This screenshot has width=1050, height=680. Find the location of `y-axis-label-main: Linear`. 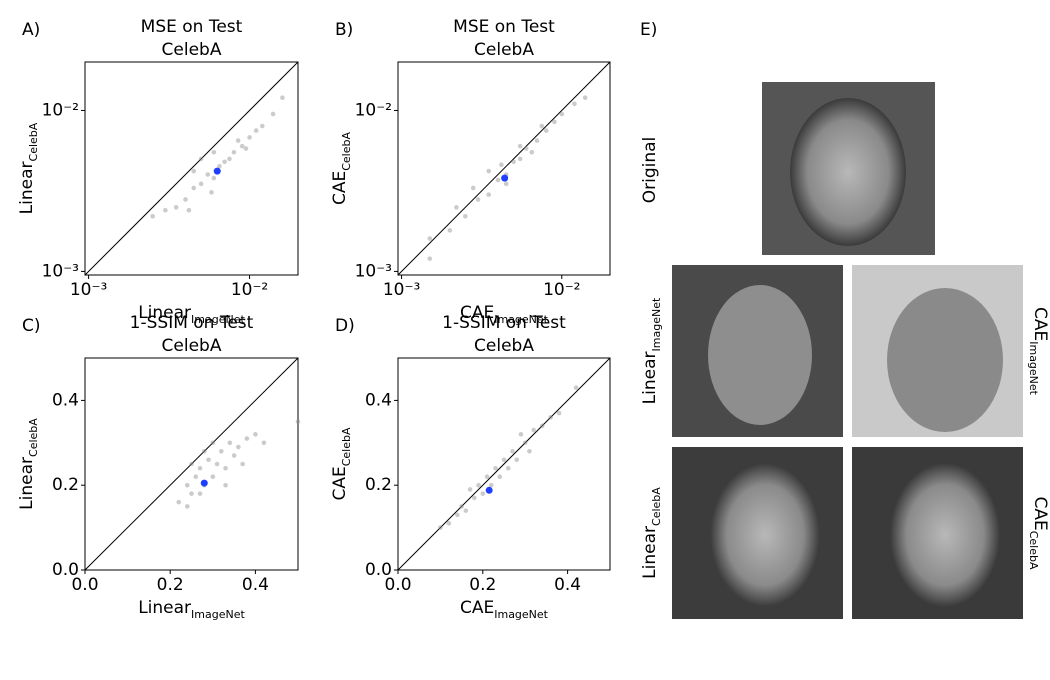

y-axis-label-main: Linear is located at coordinates (27, 187).